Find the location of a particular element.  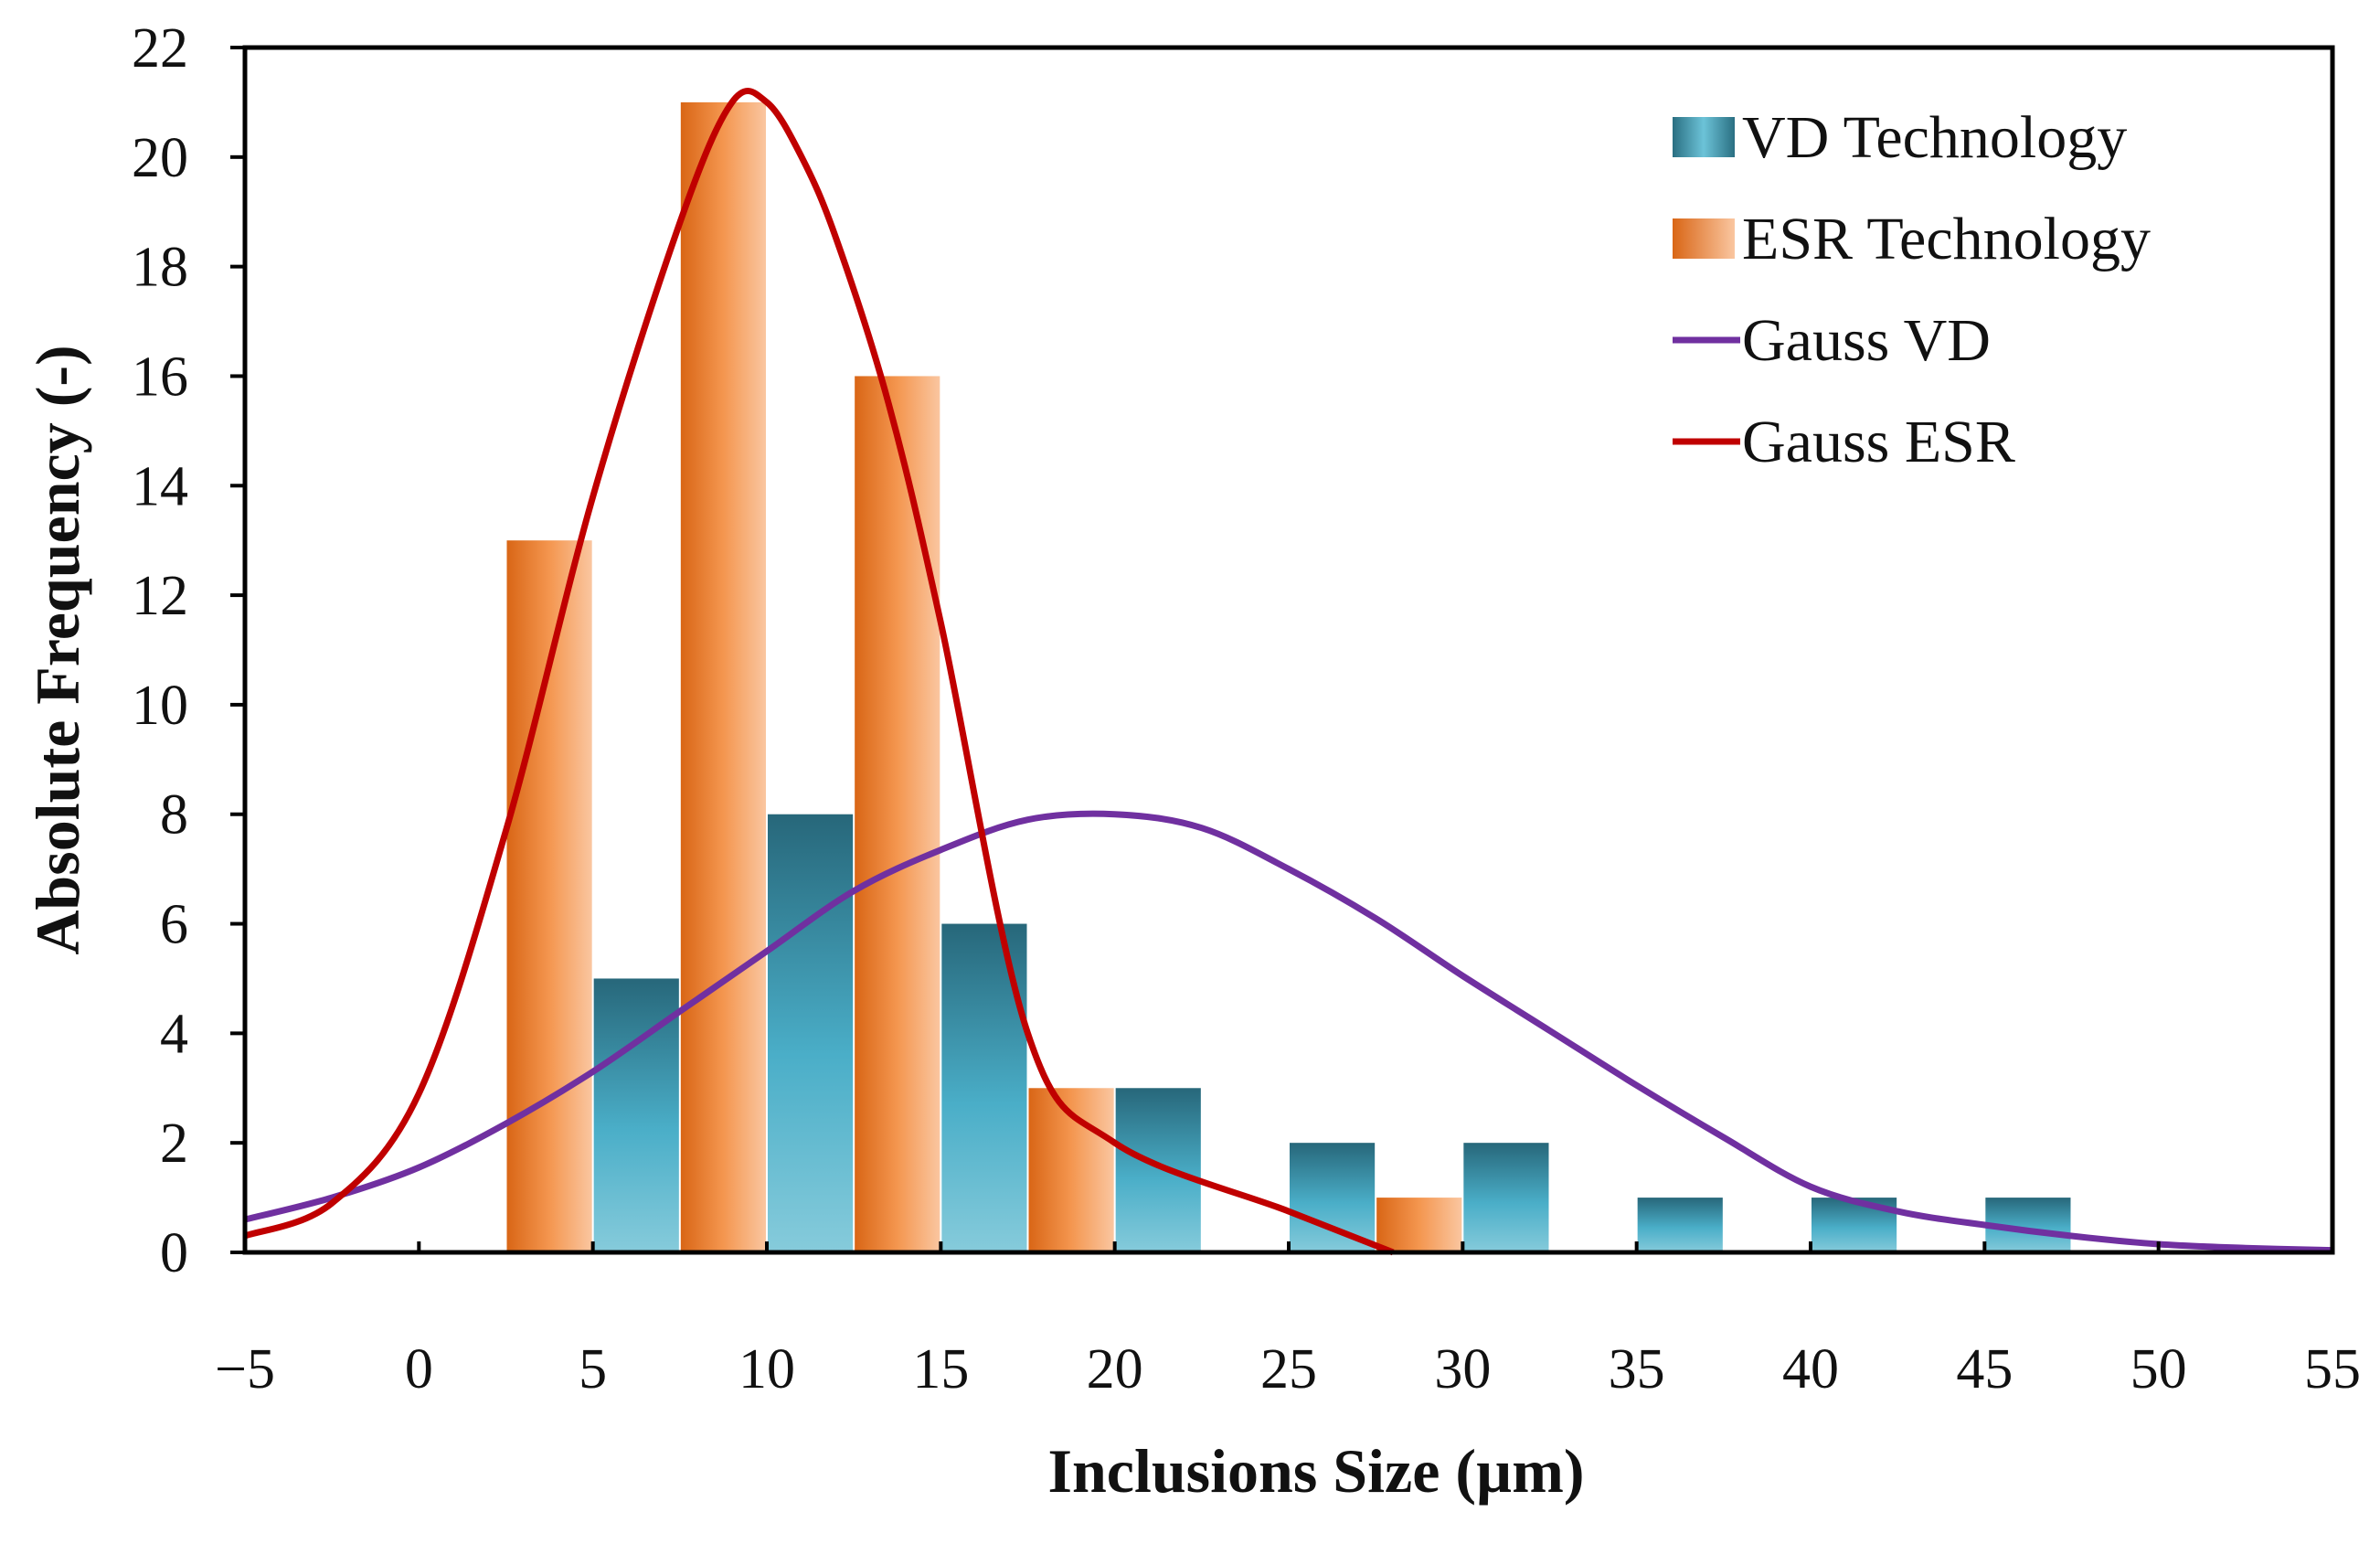

legend-label-vd: VD Technology is located at coordinates (1935, 137).